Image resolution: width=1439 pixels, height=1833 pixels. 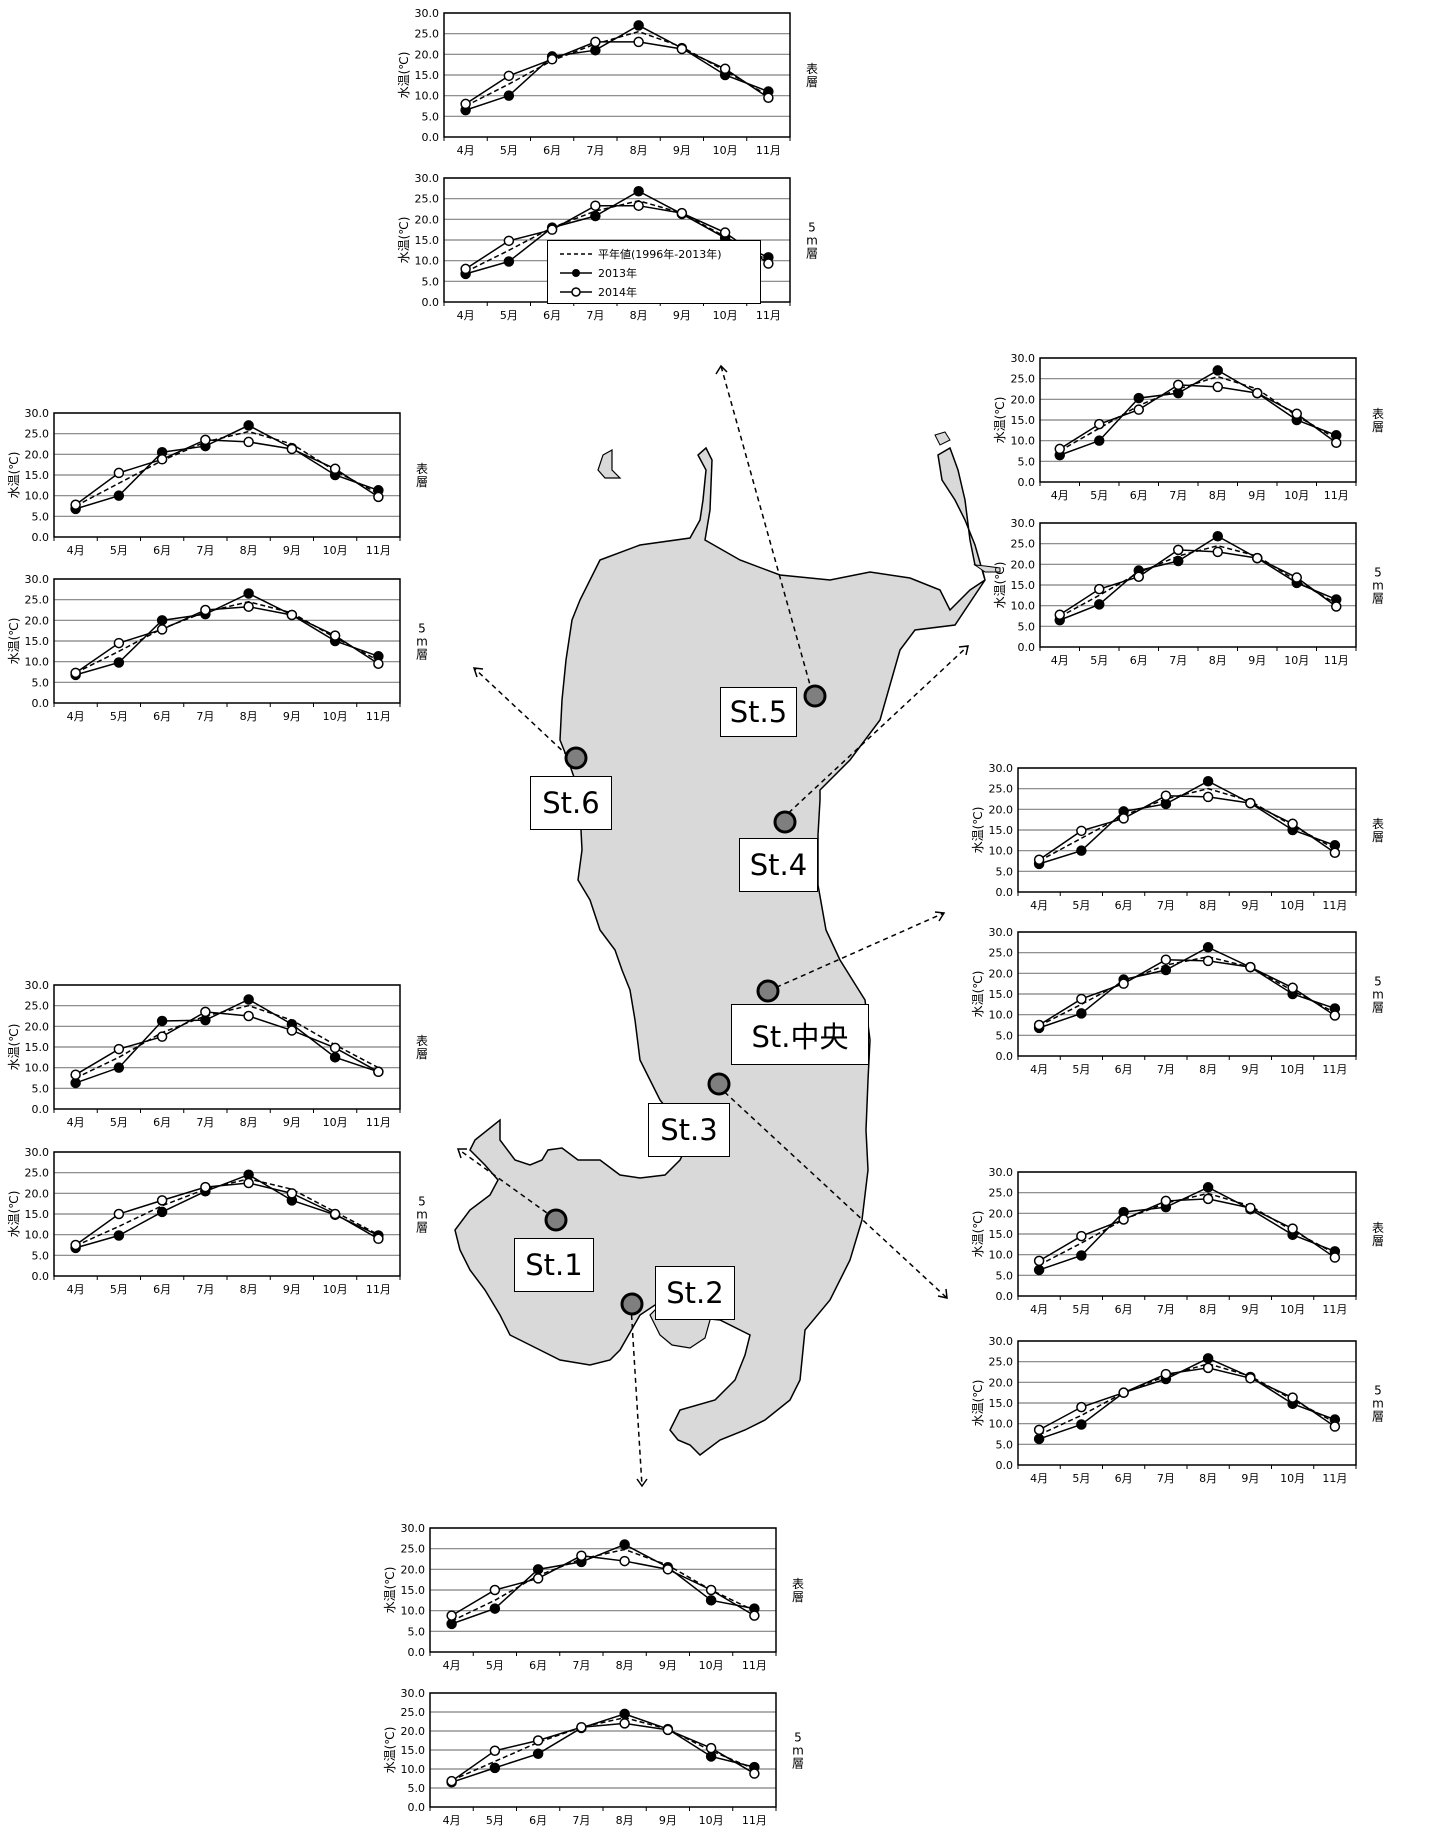 What do you see at coordinates (800, 1034) in the screenshot?
I see `station-label-stc: St.中央` at bounding box center [800, 1034].